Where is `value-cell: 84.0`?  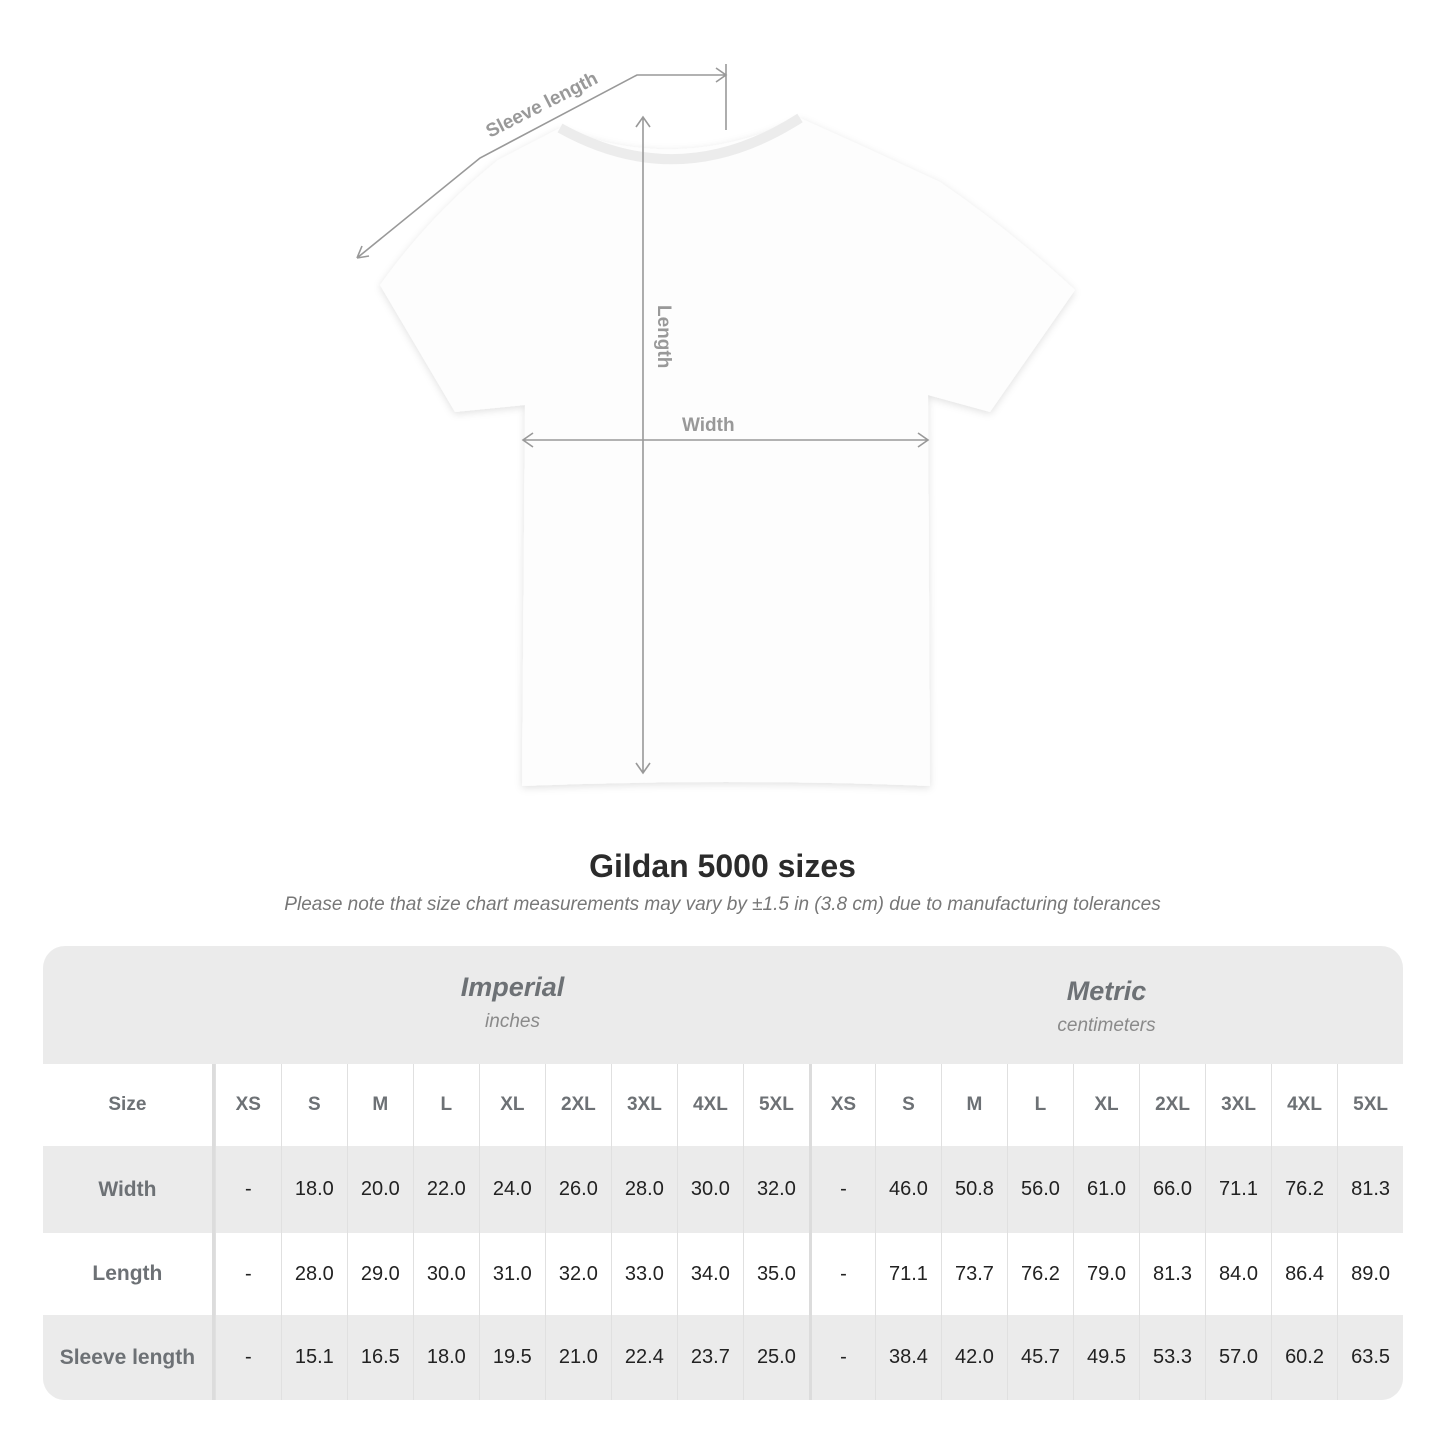 value-cell: 84.0 is located at coordinates (1238, 1274).